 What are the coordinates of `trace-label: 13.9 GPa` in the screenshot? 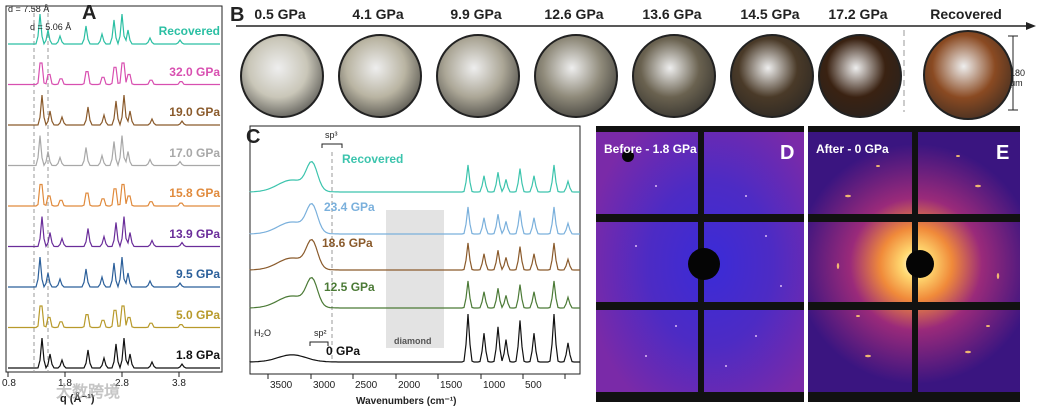 It's located at (194, 233).